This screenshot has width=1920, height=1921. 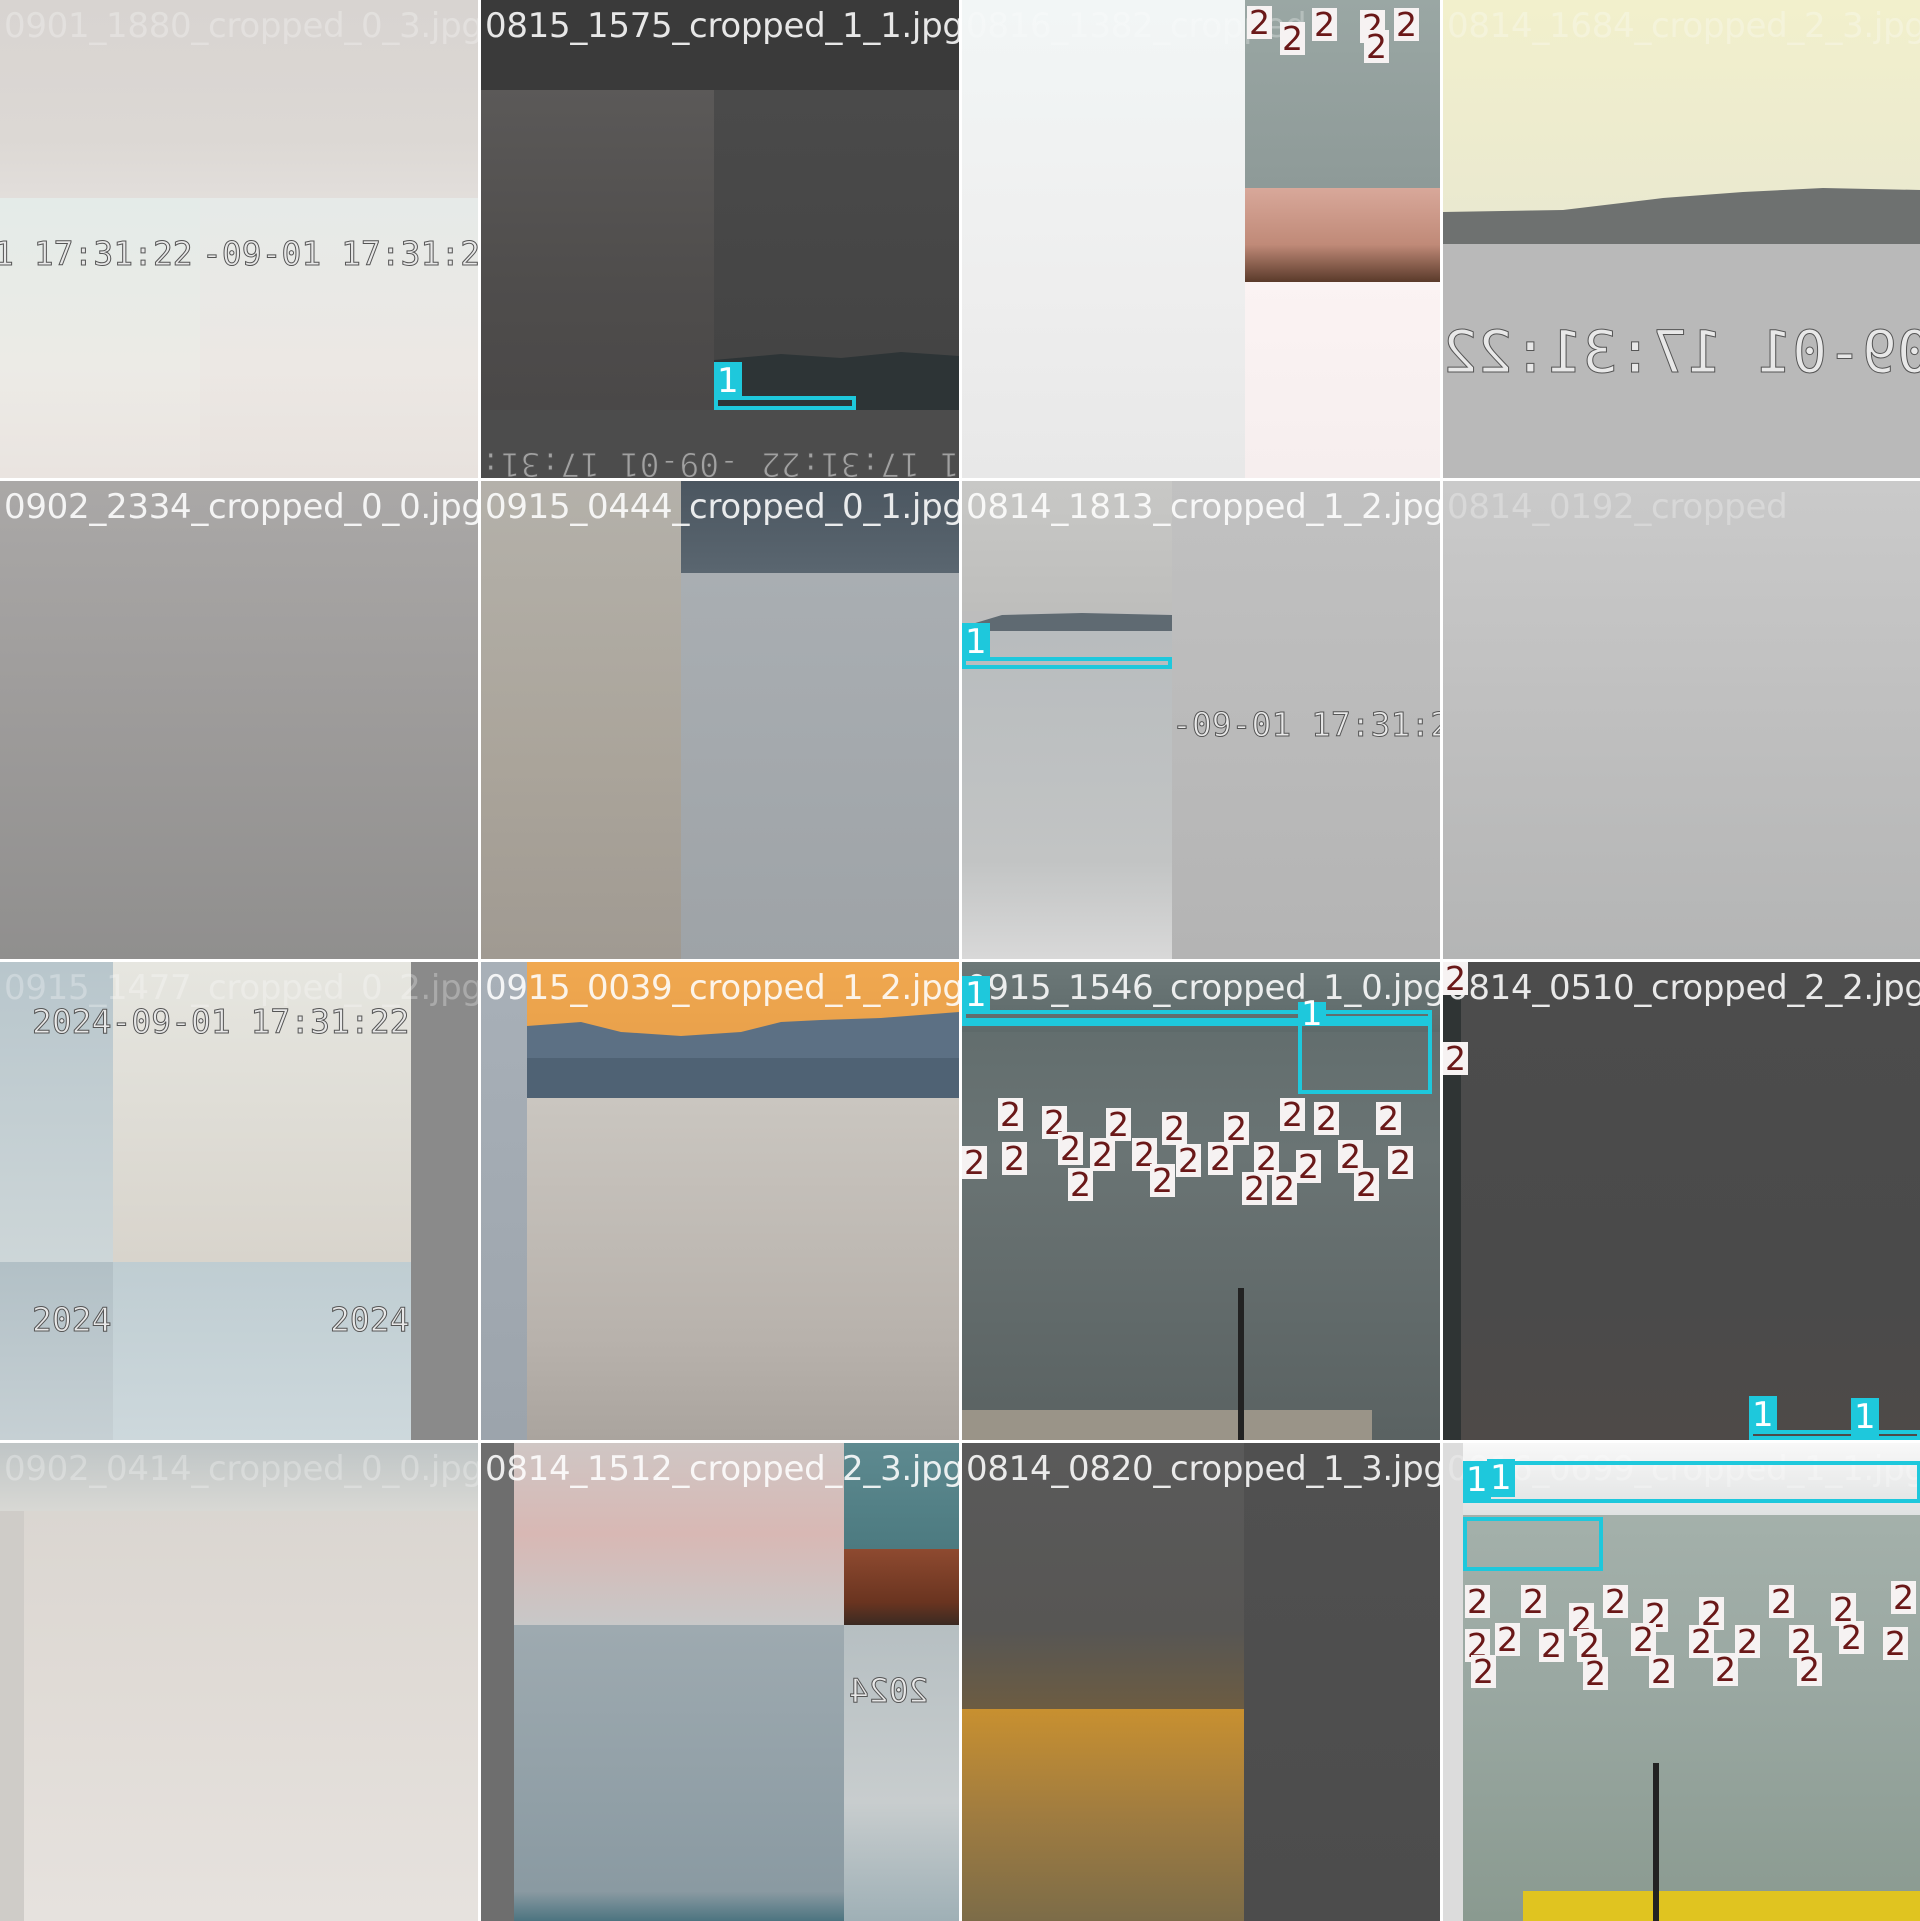 I want to click on tile-filename: 0814_1512_cropped_2_3.jpg, so click(x=722, y=1469).